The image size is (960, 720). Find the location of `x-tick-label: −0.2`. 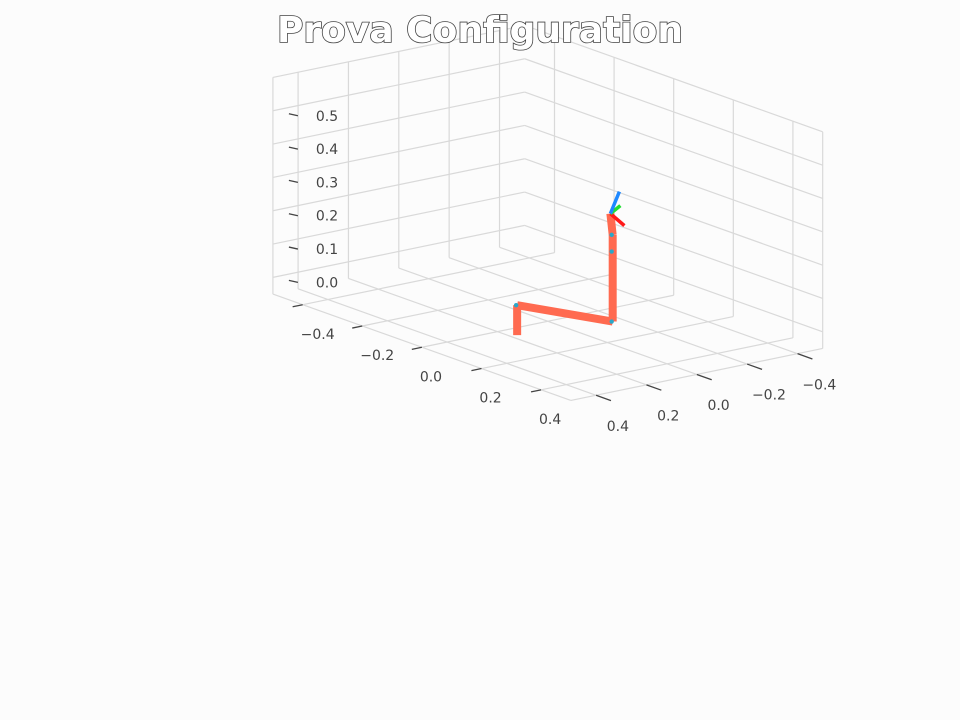

x-tick-label: −0.2 is located at coordinates (769, 396).